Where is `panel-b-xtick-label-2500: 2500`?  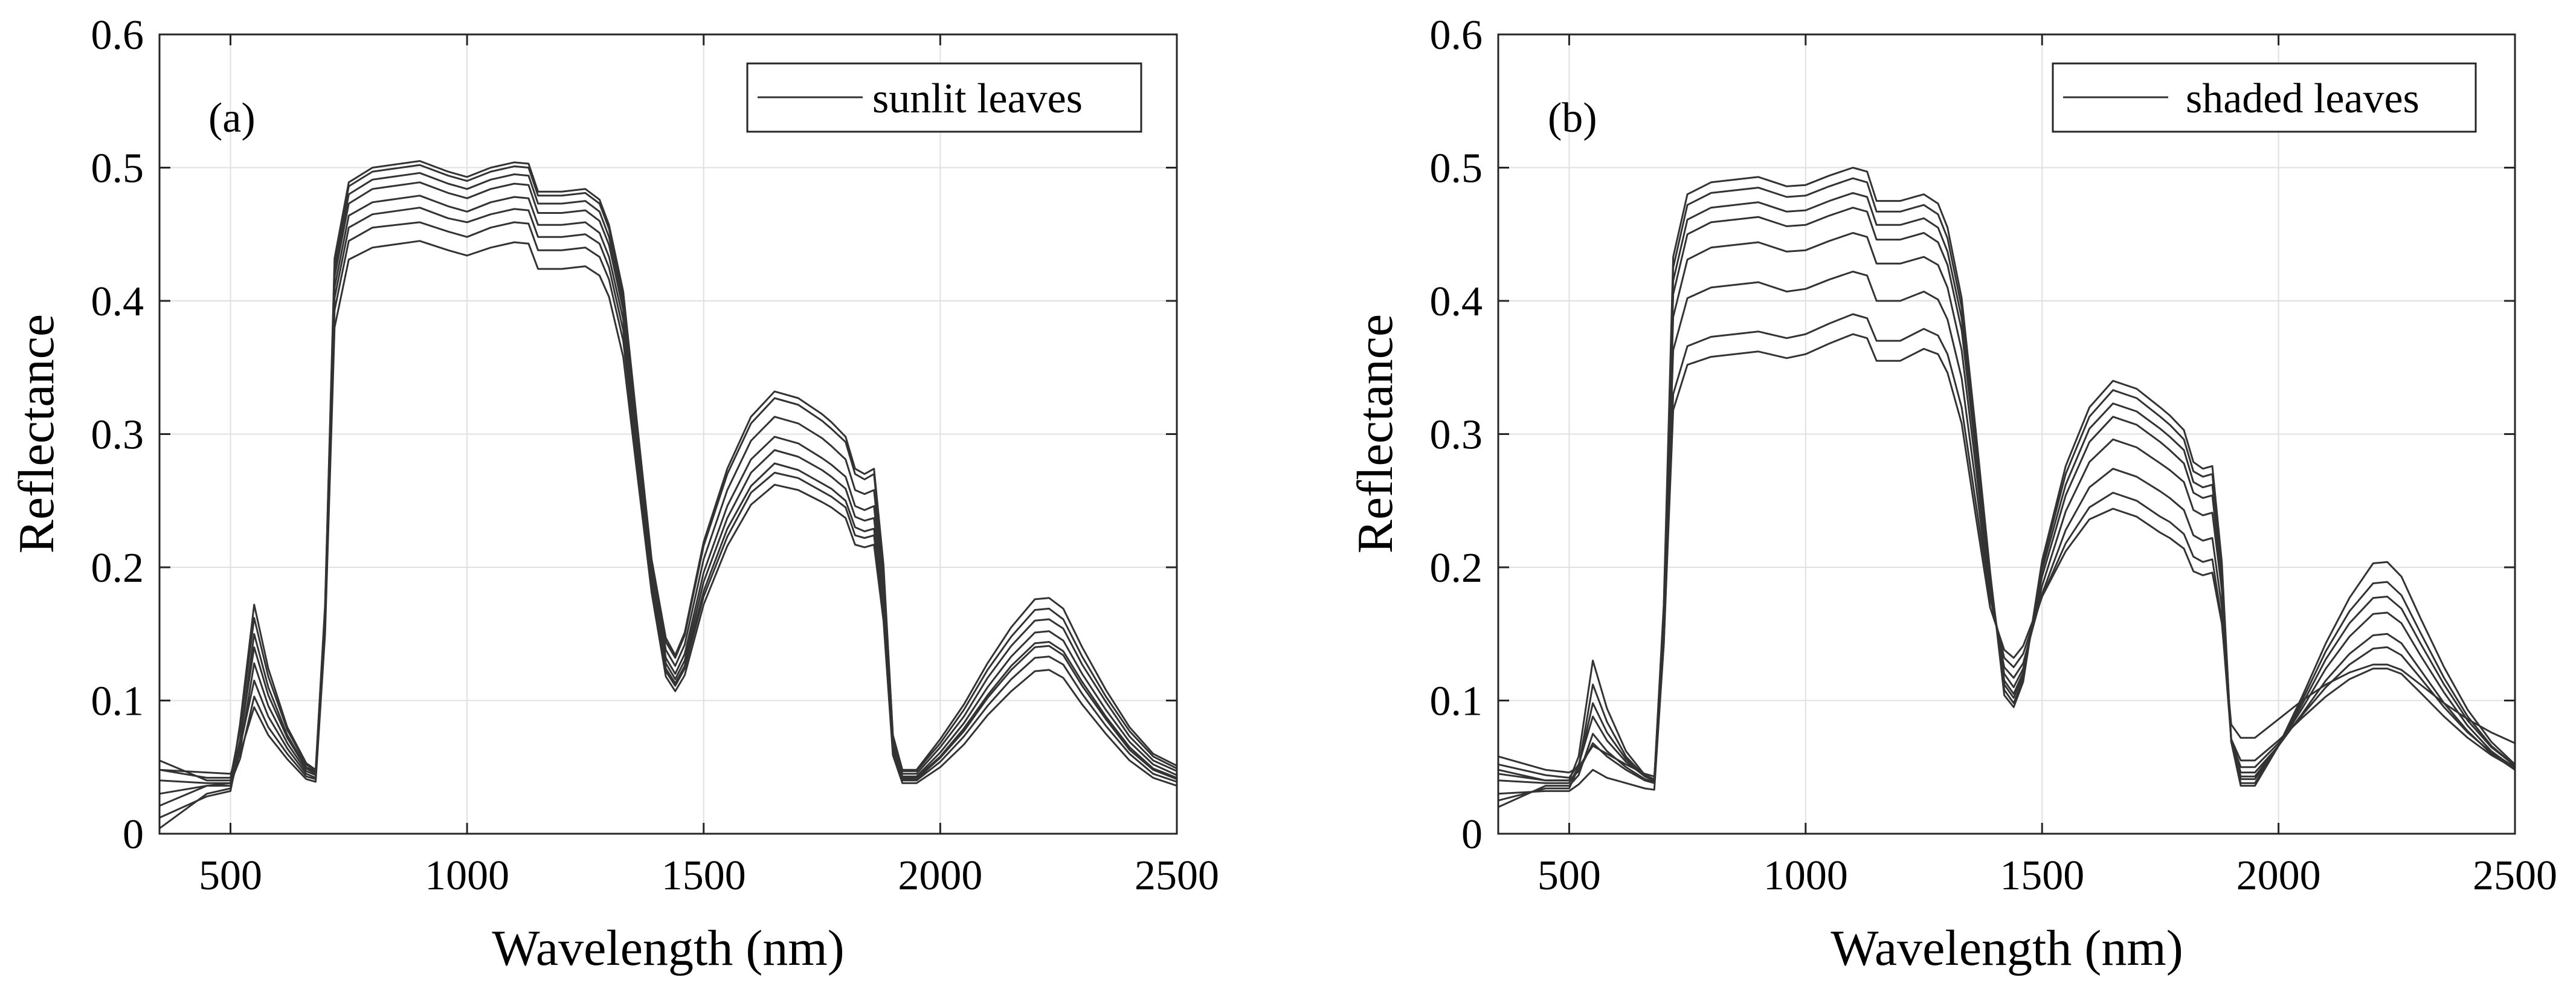
panel-b-xtick-label-2500: 2500 is located at coordinates (2515, 875).